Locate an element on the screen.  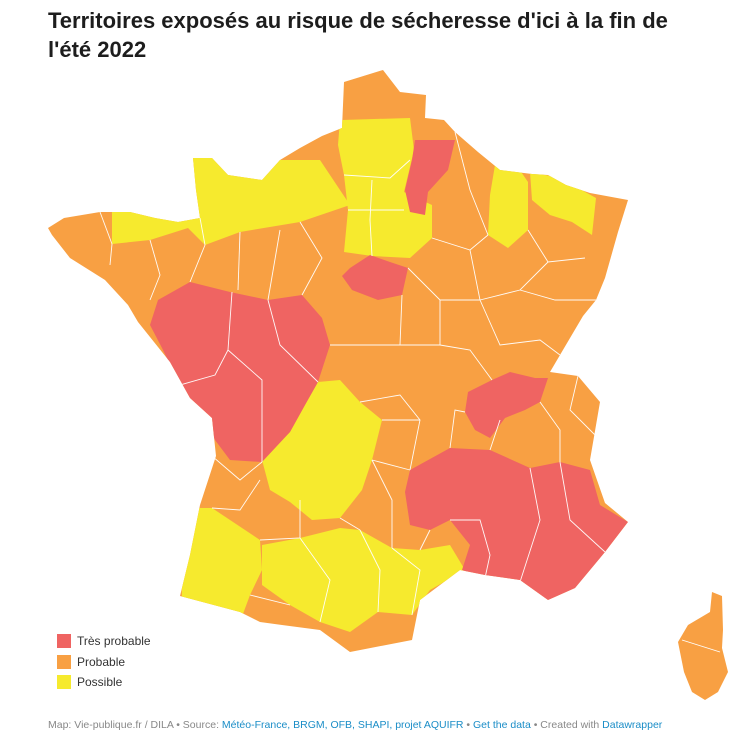
legend-label-possible: Possible is located at coordinates (100, 682).